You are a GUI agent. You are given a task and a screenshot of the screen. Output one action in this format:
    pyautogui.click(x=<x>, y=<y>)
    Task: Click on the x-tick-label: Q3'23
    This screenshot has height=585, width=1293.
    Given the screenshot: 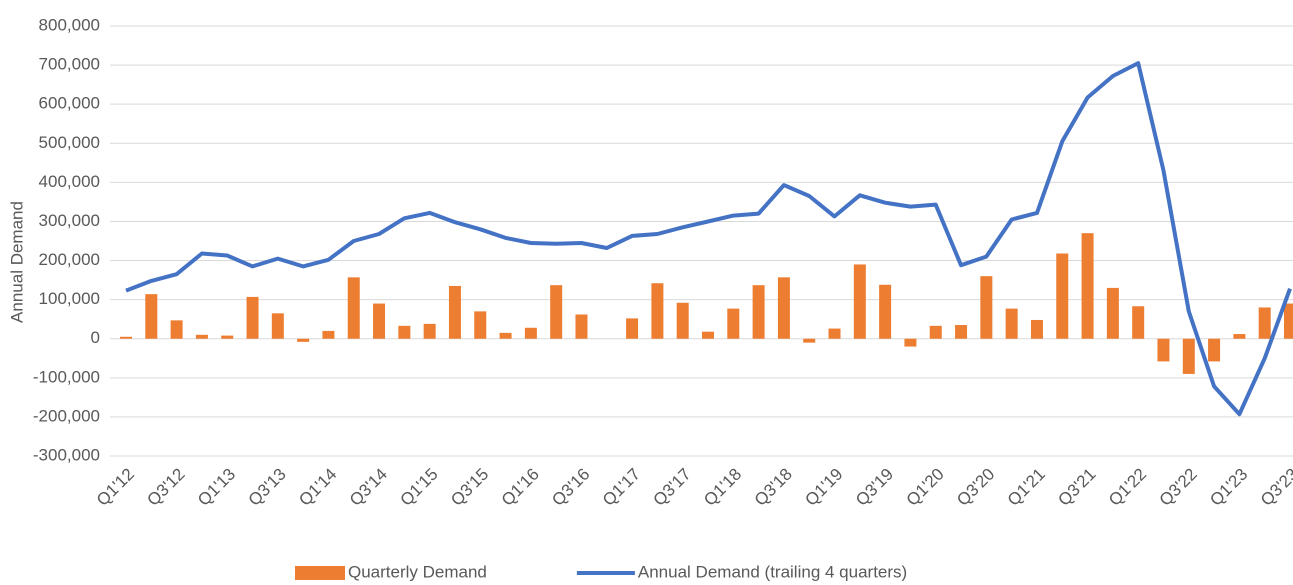 What is the action you would take?
    pyautogui.click(x=1275, y=487)
    